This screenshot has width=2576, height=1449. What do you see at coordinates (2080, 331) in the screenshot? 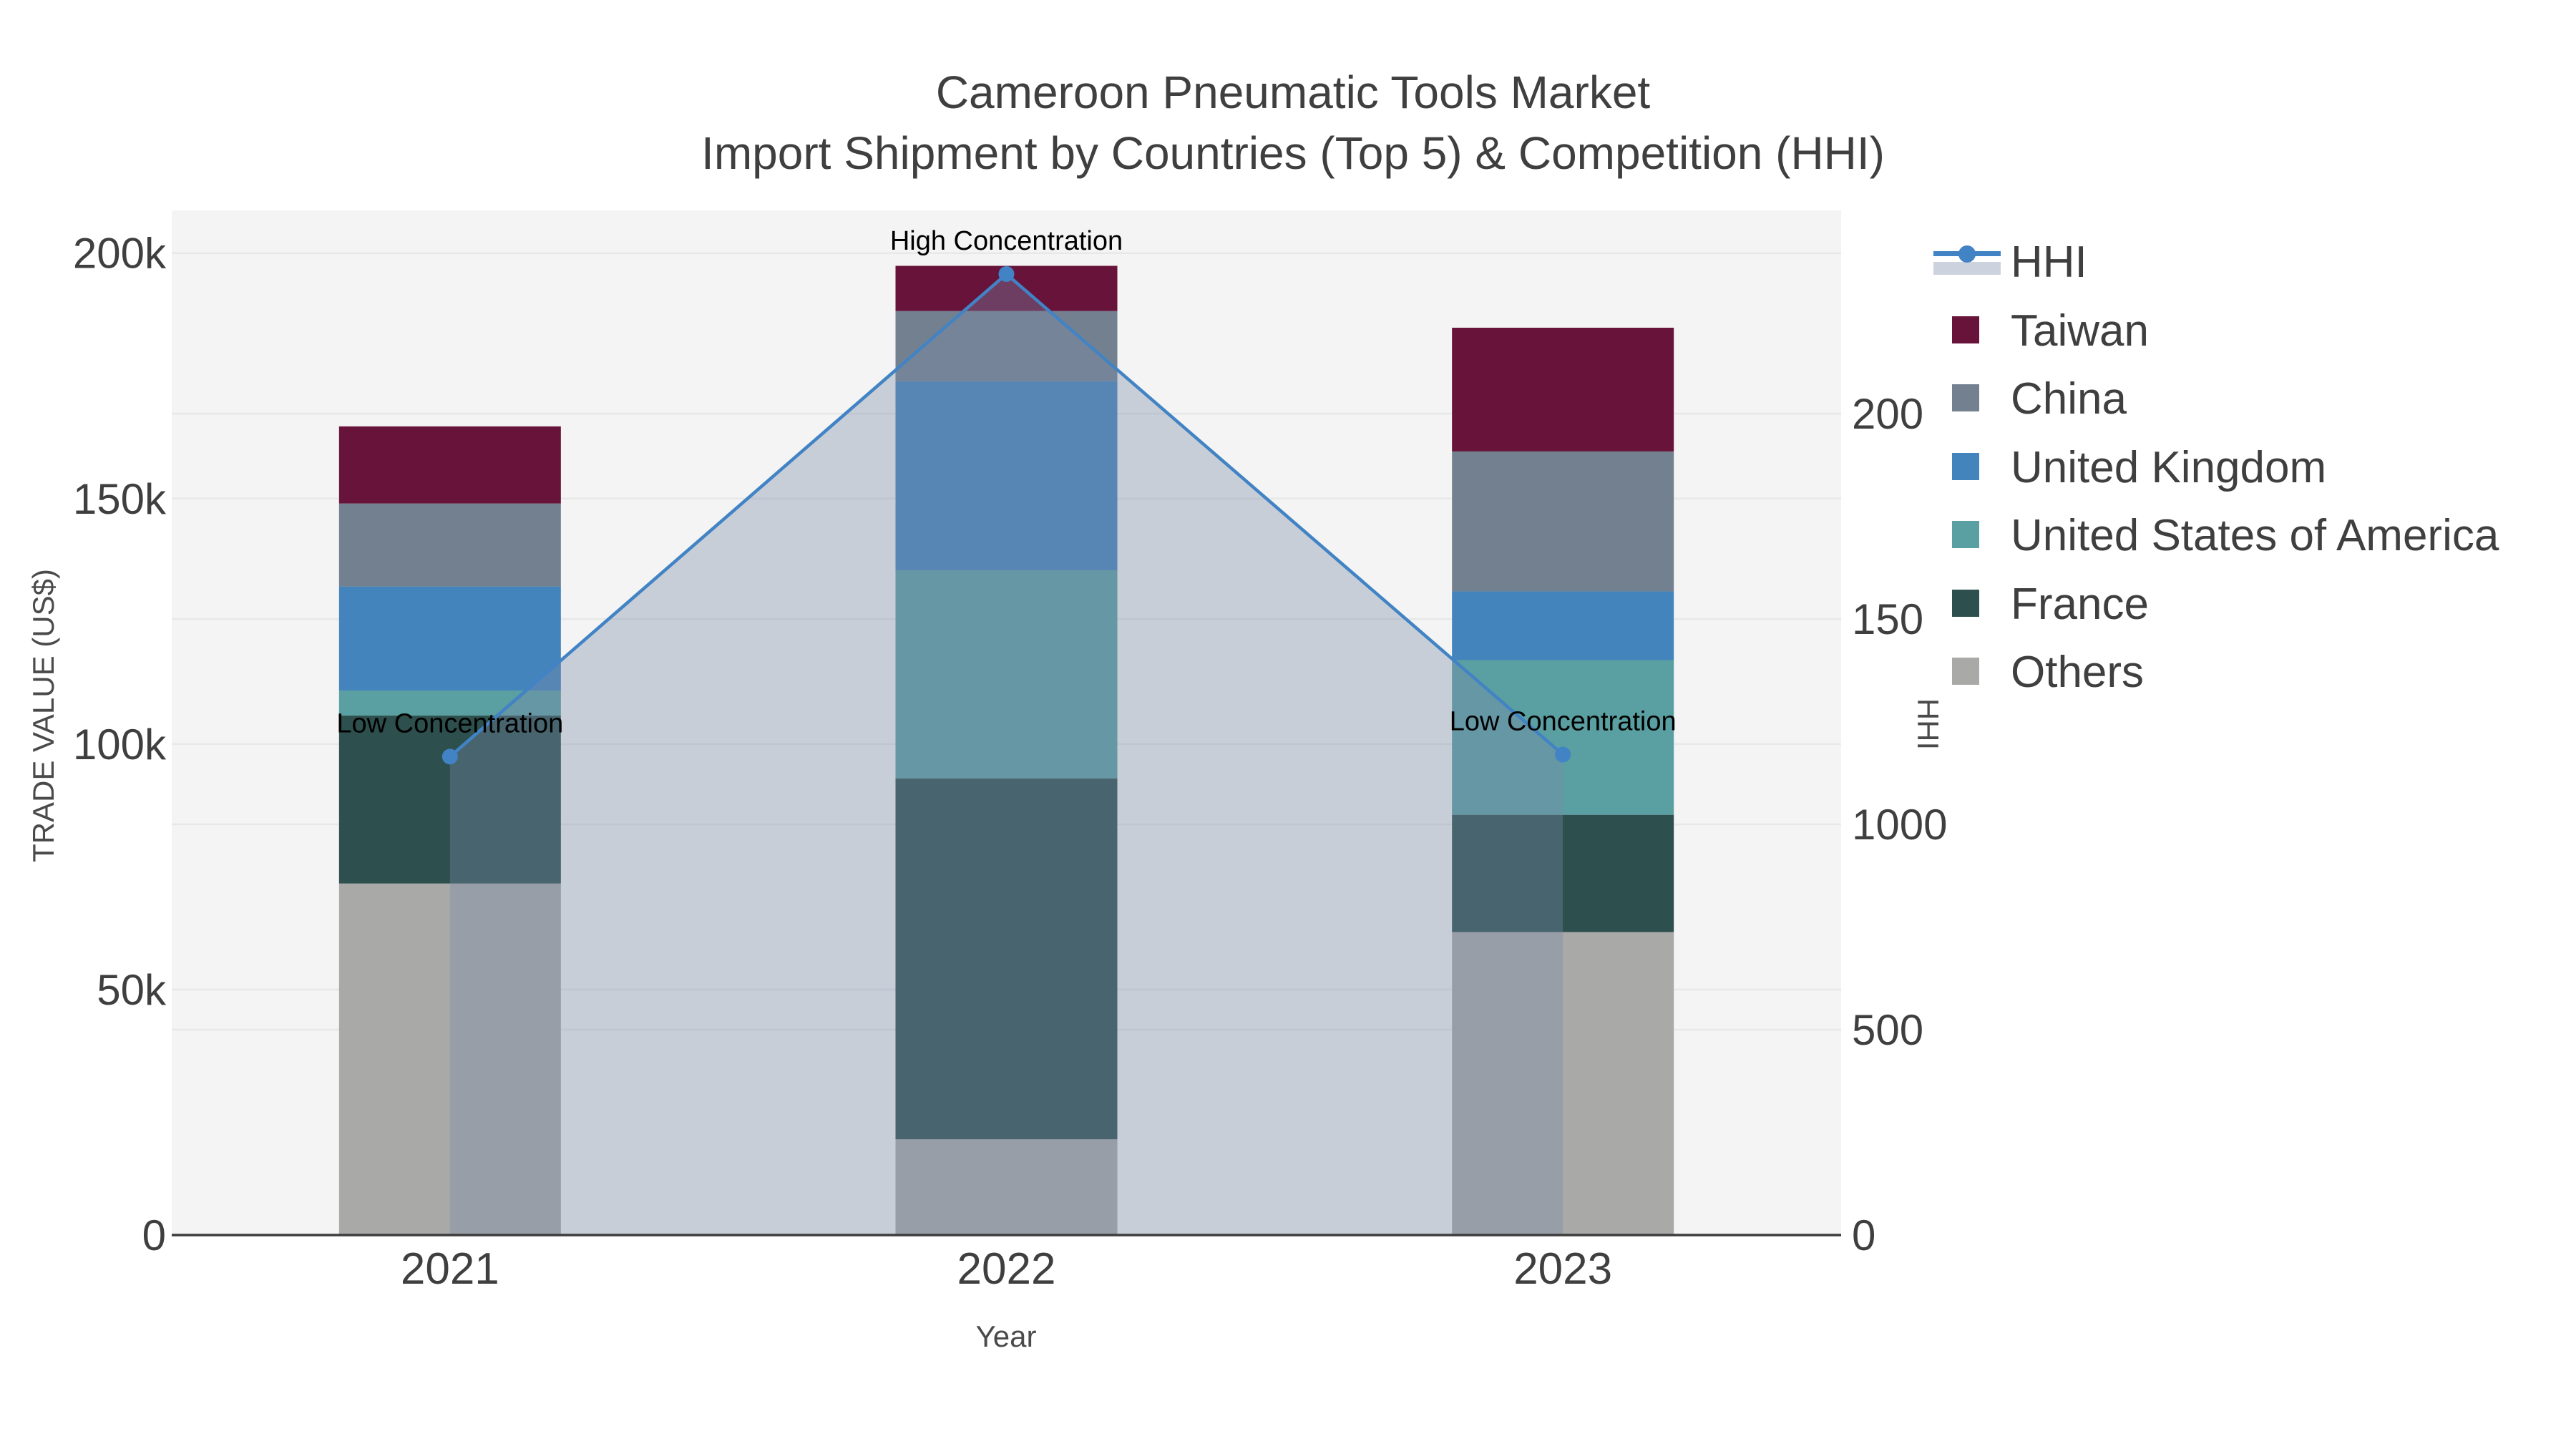
I see `legend-item-label: Taiwan` at bounding box center [2080, 331].